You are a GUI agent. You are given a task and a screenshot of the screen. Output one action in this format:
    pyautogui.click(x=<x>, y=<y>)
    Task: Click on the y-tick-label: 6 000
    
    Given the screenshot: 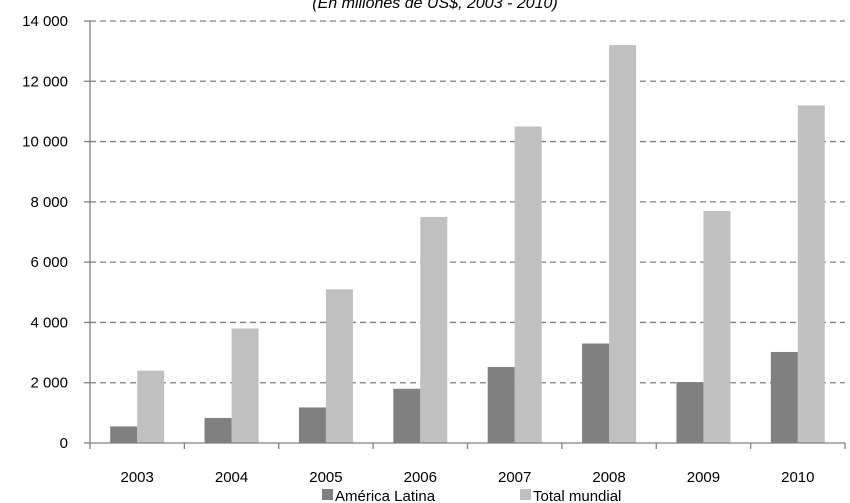 What is the action you would take?
    pyautogui.click(x=49, y=262)
    